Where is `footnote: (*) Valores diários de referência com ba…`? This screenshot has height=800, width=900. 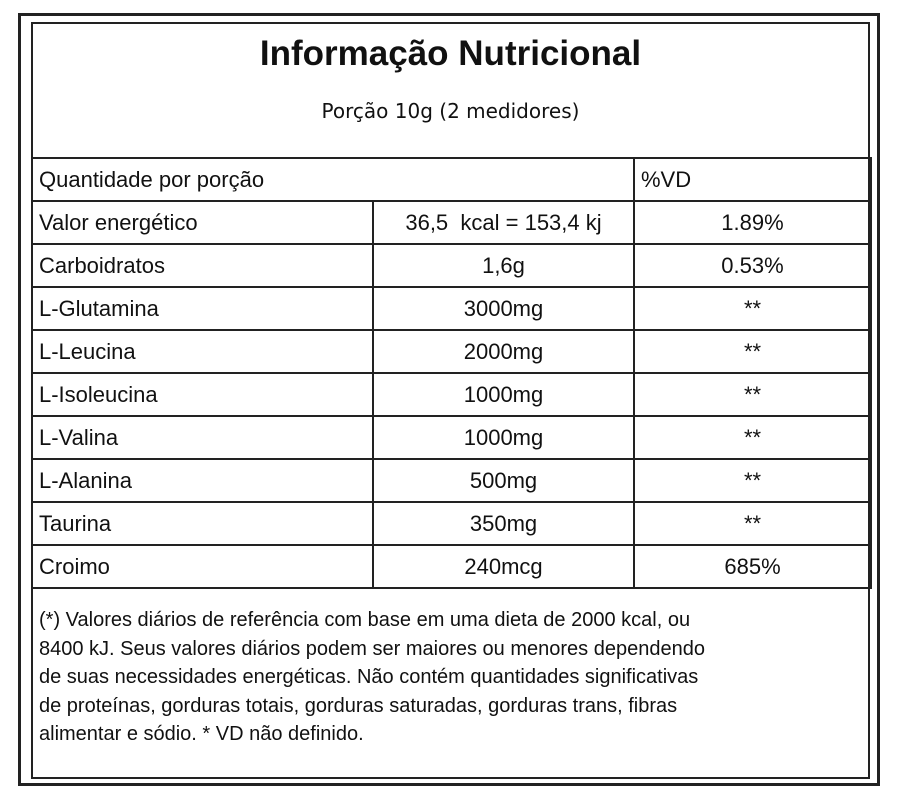
footnote: (*) Valores diários de referência com ba… is located at coordinates (372, 677).